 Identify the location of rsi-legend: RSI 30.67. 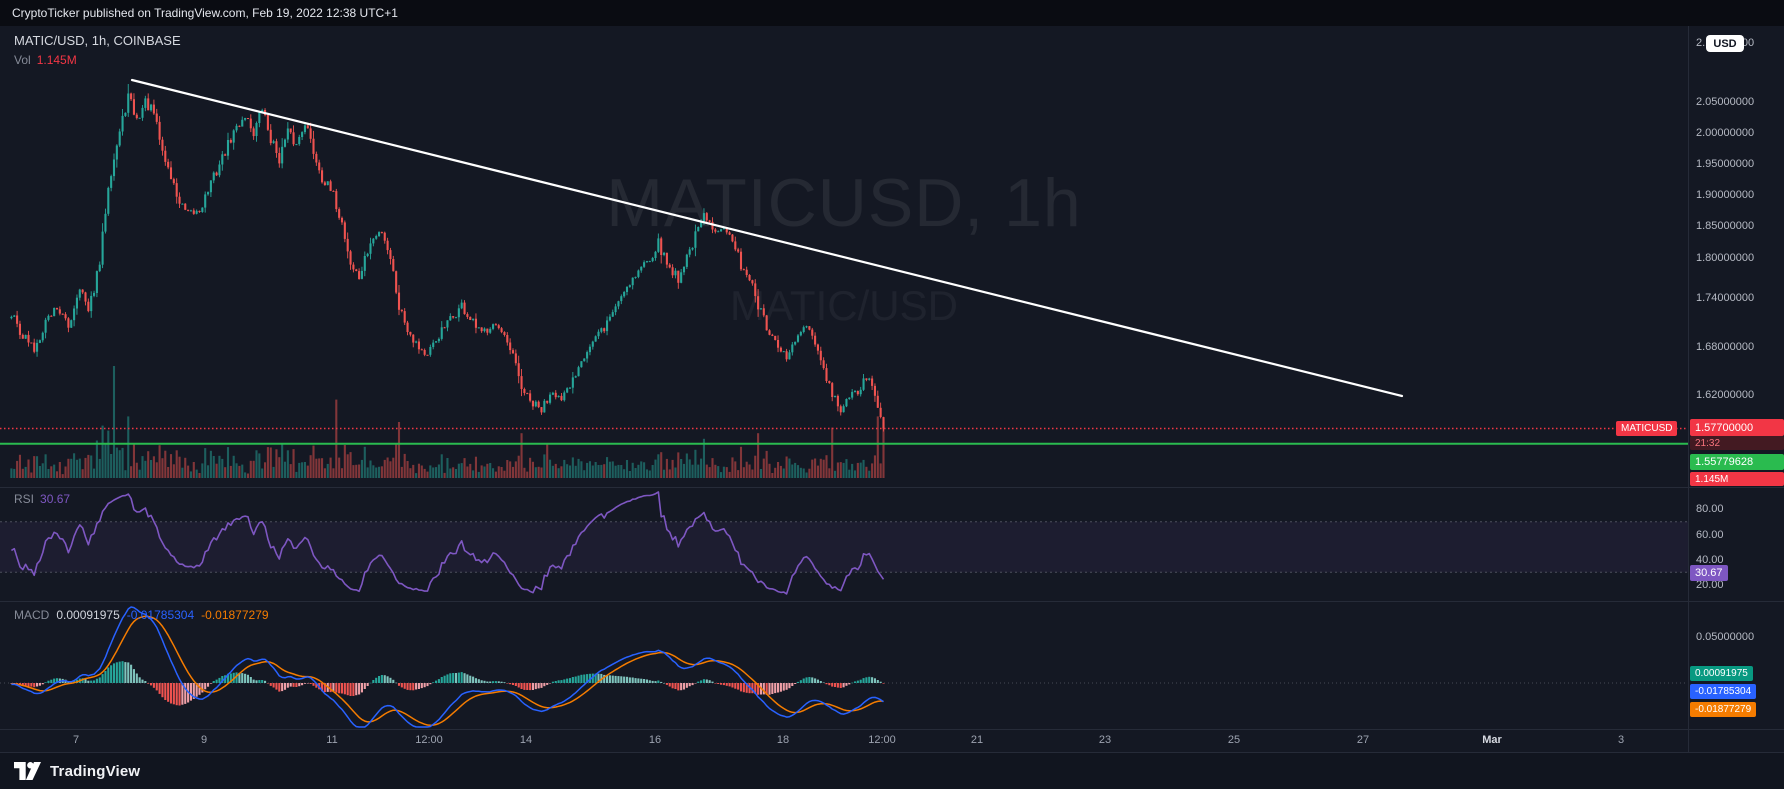
(42, 499).